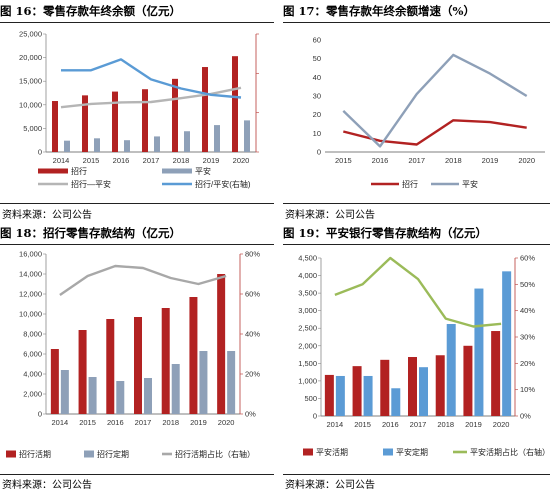  What do you see at coordinates (151, 78) in the screenshot?
I see `line-series-招行/平安(右轴)` at bounding box center [151, 78].